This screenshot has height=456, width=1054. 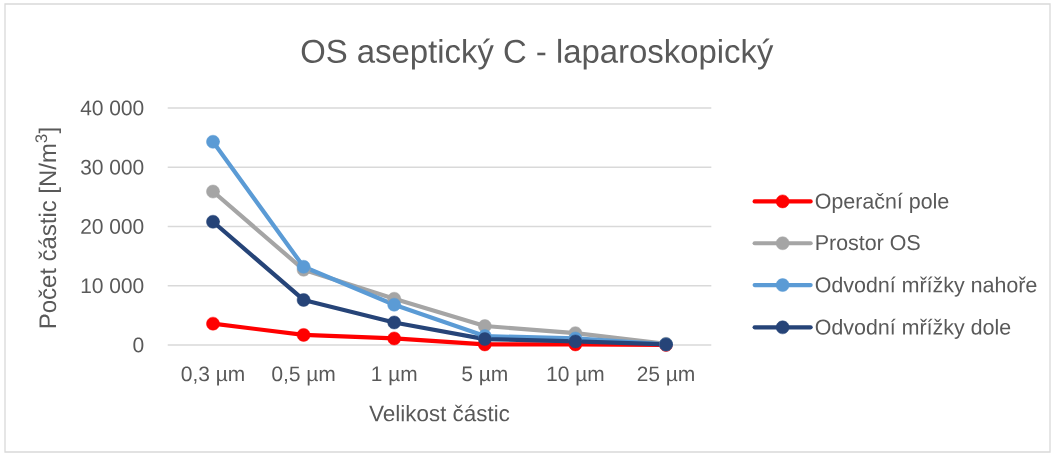 I want to click on x-tick-label: 0,3 µm, so click(x=212, y=376).